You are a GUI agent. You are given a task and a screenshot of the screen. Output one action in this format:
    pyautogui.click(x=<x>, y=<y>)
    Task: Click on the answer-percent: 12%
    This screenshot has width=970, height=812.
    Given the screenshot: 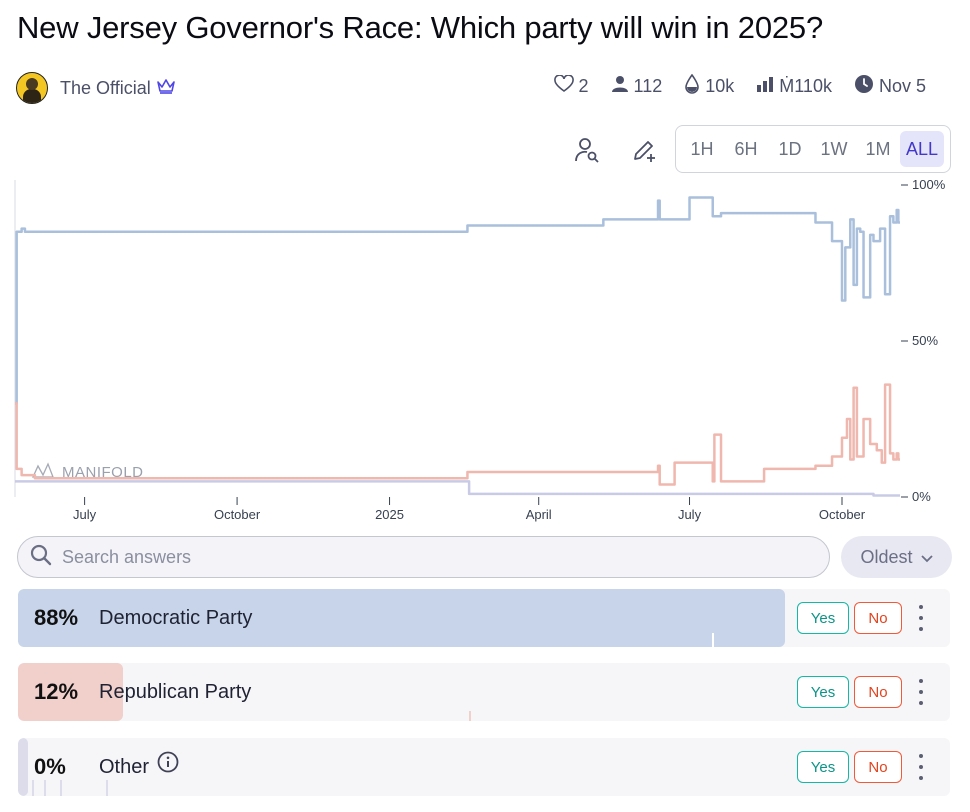 What is the action you would take?
    pyautogui.click(x=56, y=691)
    